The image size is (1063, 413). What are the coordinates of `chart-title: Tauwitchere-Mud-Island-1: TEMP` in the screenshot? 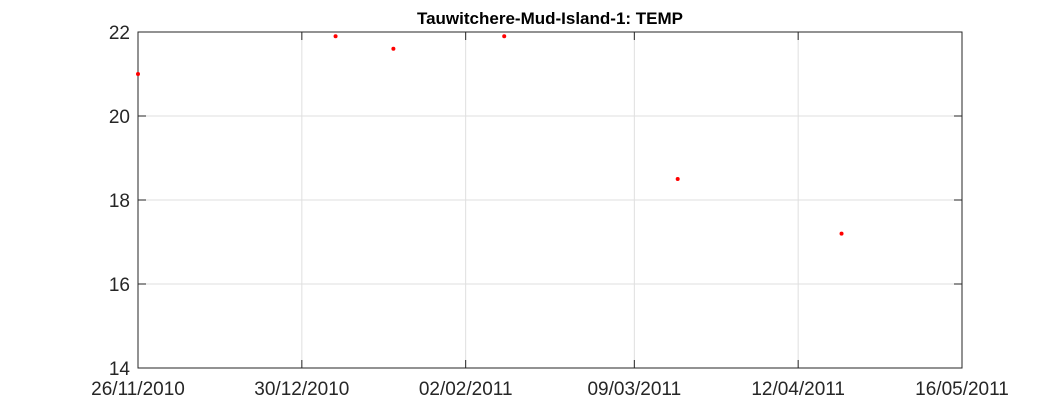 It's located at (550, 18).